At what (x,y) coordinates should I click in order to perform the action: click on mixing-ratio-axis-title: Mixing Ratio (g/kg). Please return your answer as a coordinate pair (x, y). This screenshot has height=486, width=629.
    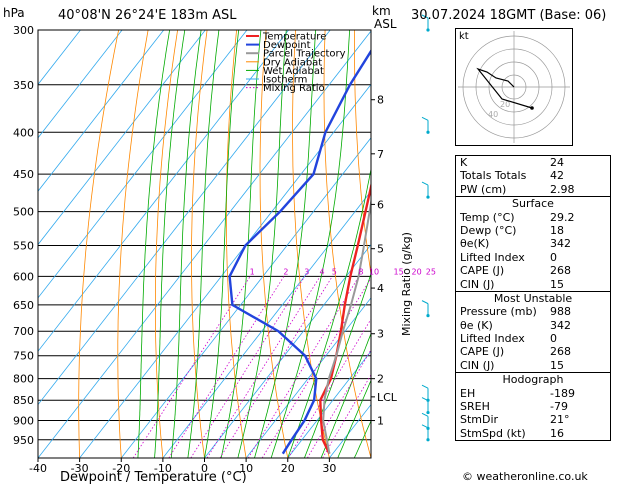
    Looking at the image, I should click on (406, 284).